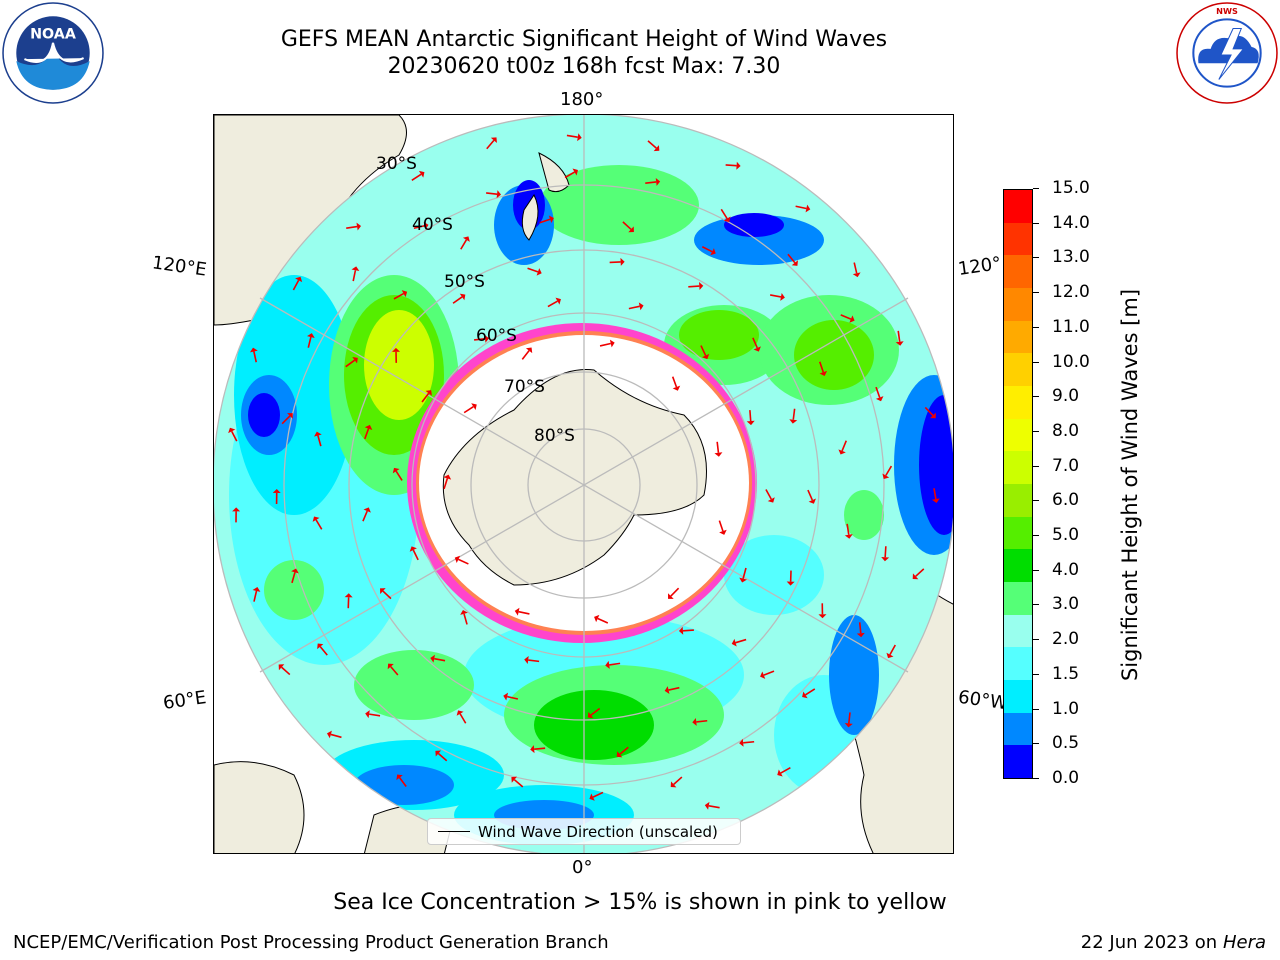 The width and height of the screenshot is (1280, 960). I want to click on colorbar-tick-label: 14.0, so click(1061, 223).